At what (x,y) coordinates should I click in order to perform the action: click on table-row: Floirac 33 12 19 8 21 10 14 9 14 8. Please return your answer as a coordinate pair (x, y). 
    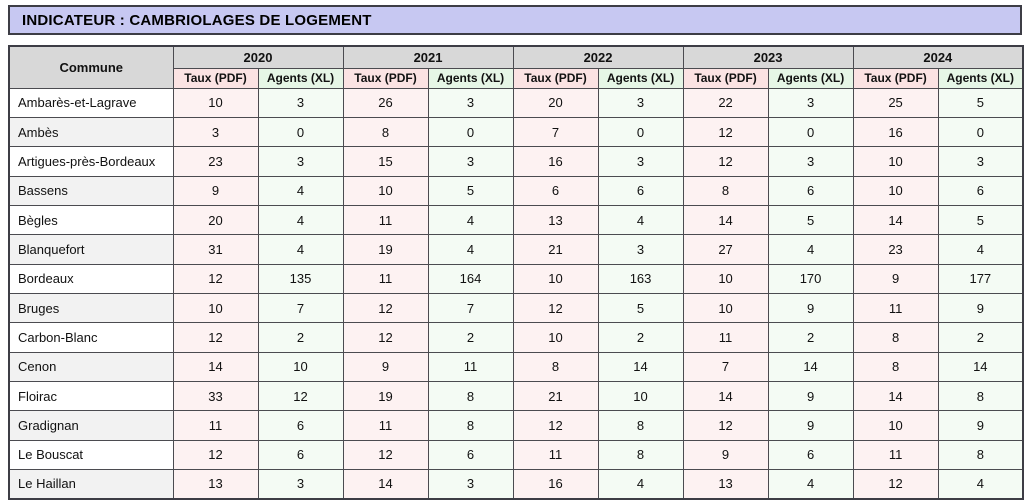
    Looking at the image, I should click on (516, 396).